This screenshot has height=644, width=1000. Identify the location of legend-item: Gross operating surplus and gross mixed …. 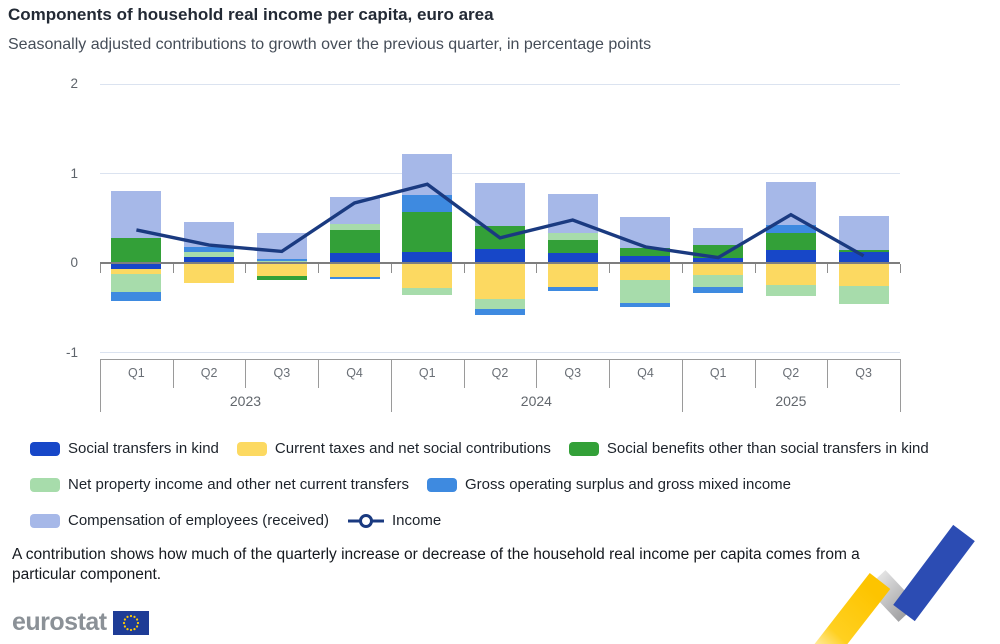
(609, 484).